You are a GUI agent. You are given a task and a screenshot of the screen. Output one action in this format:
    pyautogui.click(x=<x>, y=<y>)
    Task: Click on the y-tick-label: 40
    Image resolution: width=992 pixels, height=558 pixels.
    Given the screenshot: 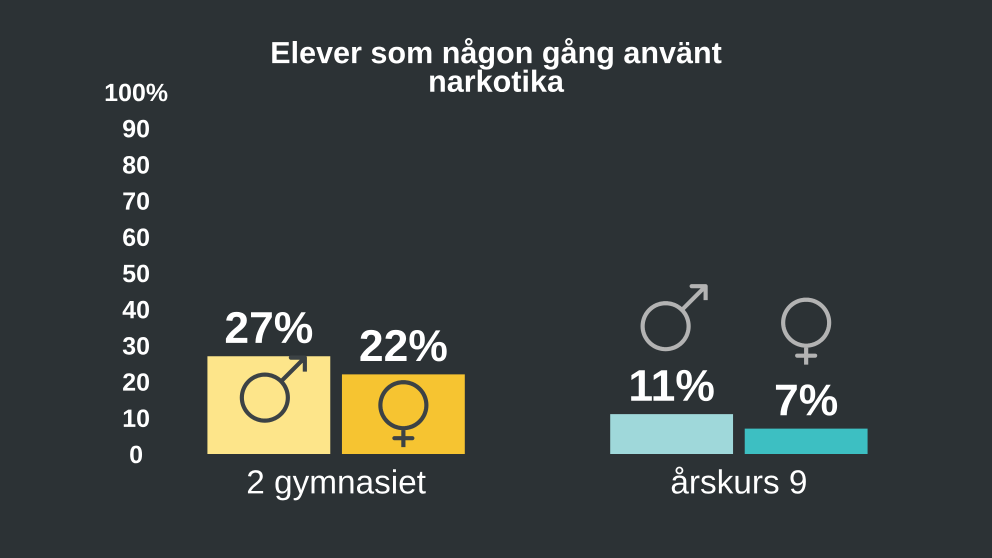 What is the action you would take?
    pyautogui.click(x=135, y=309)
    